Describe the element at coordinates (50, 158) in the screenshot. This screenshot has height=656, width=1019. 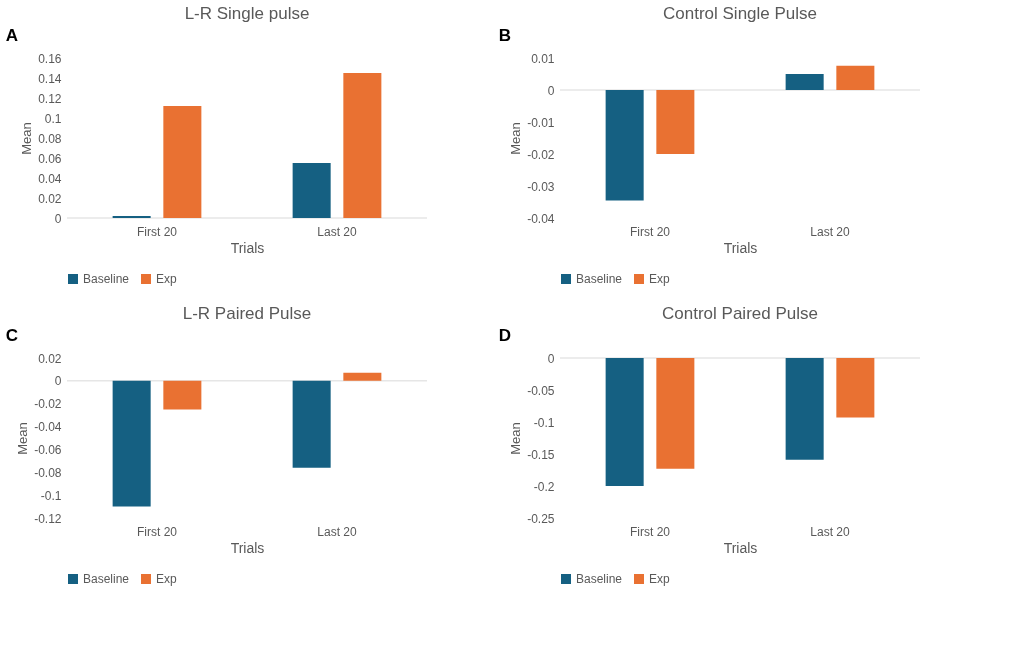
I see `y-tick-label: 0.06` at that location.